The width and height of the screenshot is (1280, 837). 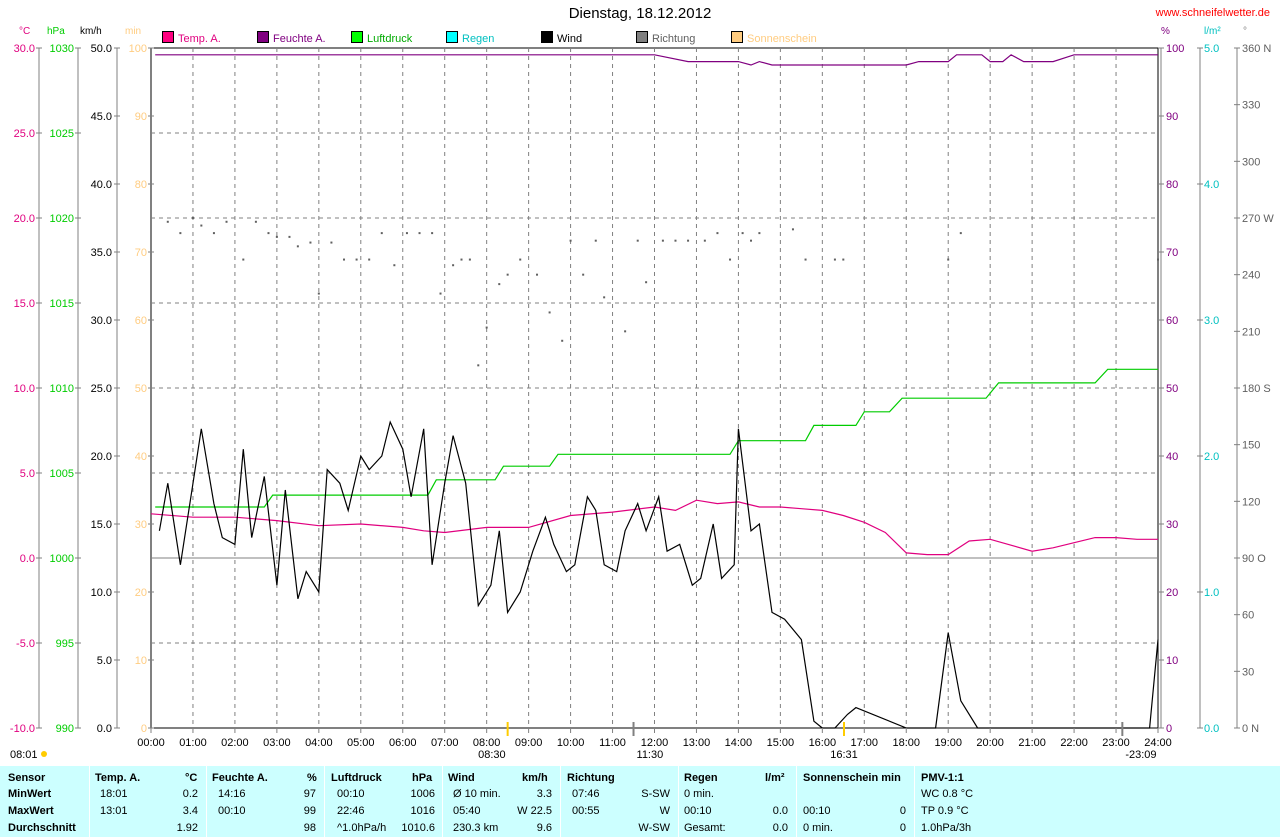 I want to click on marker-label-sunrise: 08:30, so click(x=492, y=755).